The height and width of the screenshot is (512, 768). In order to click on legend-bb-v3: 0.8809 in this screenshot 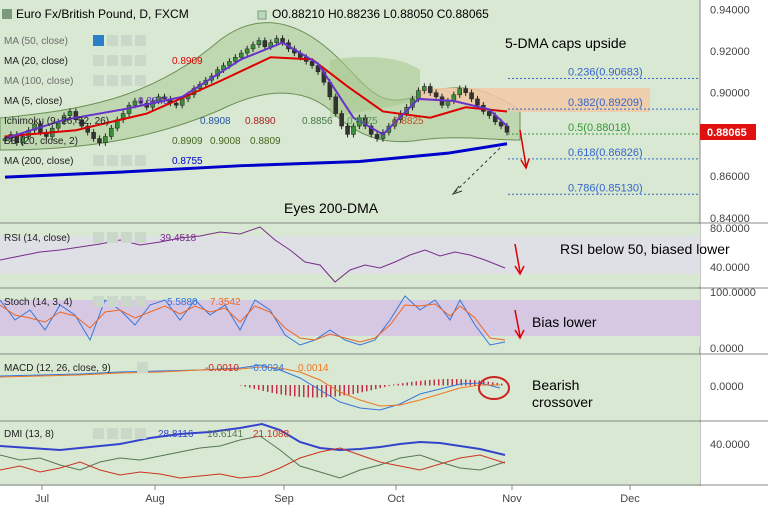, I will do `click(265, 141)`.